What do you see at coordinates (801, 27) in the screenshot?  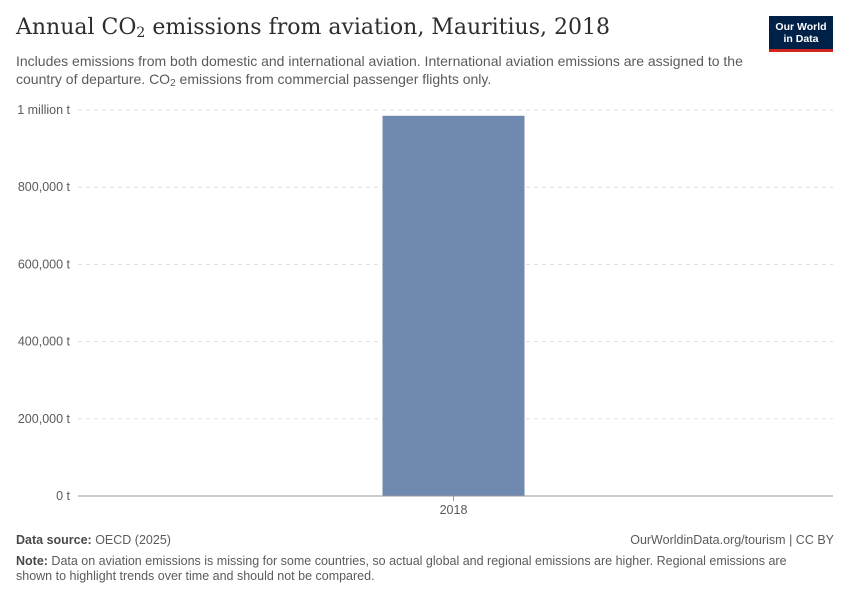 I see `logo-line-1: Our World` at bounding box center [801, 27].